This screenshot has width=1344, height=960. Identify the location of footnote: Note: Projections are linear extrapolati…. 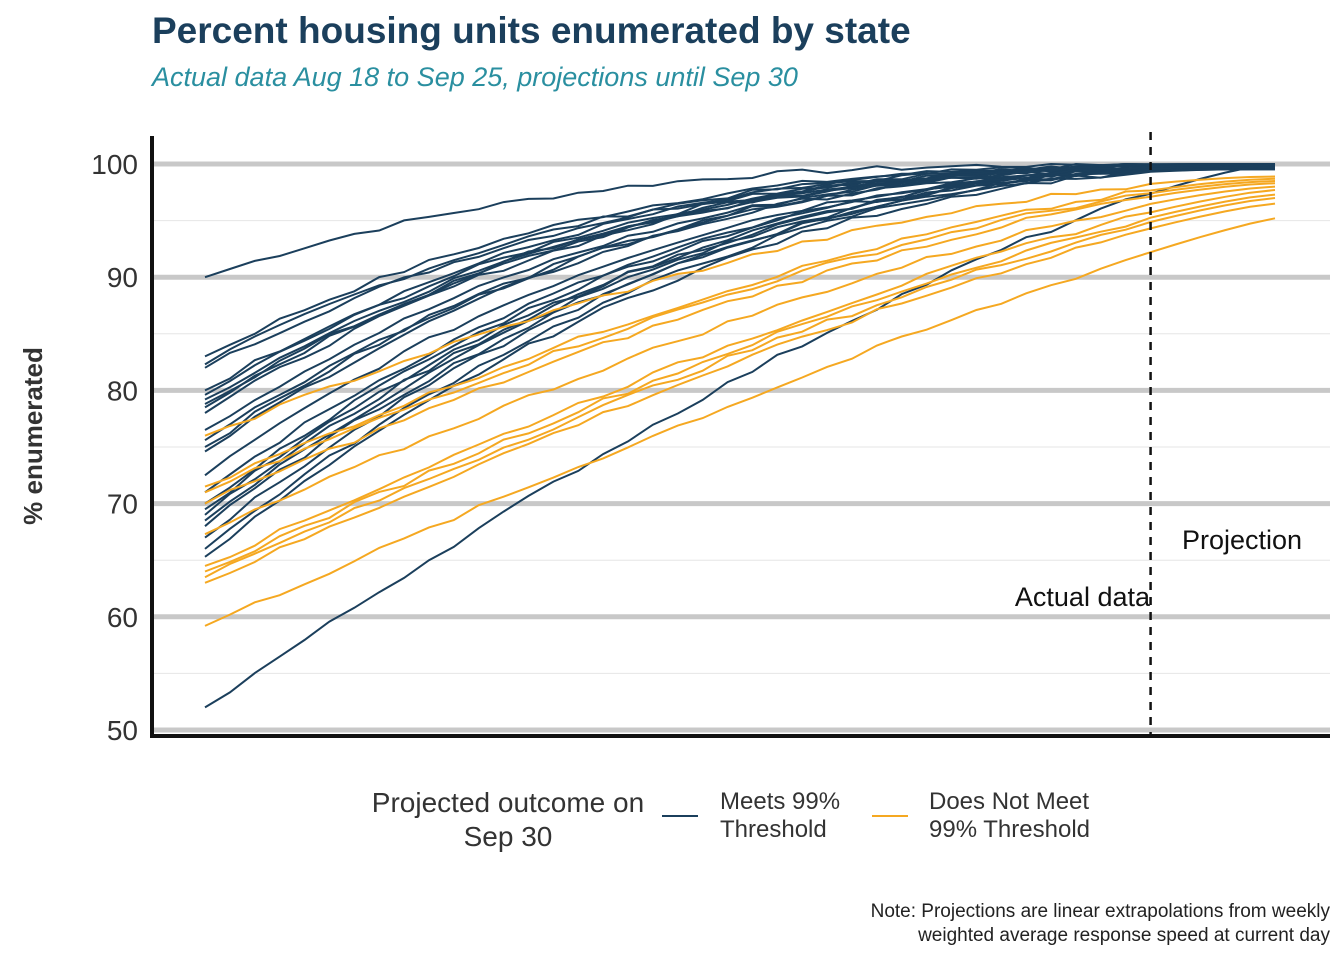
(980, 924).